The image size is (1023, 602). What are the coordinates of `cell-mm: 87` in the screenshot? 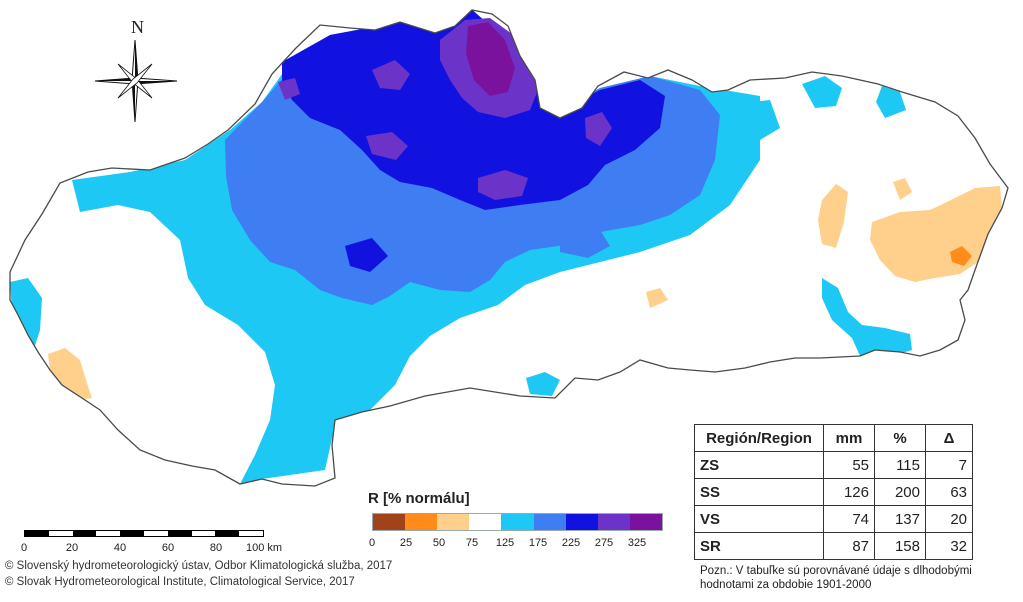 It's located at (849, 546).